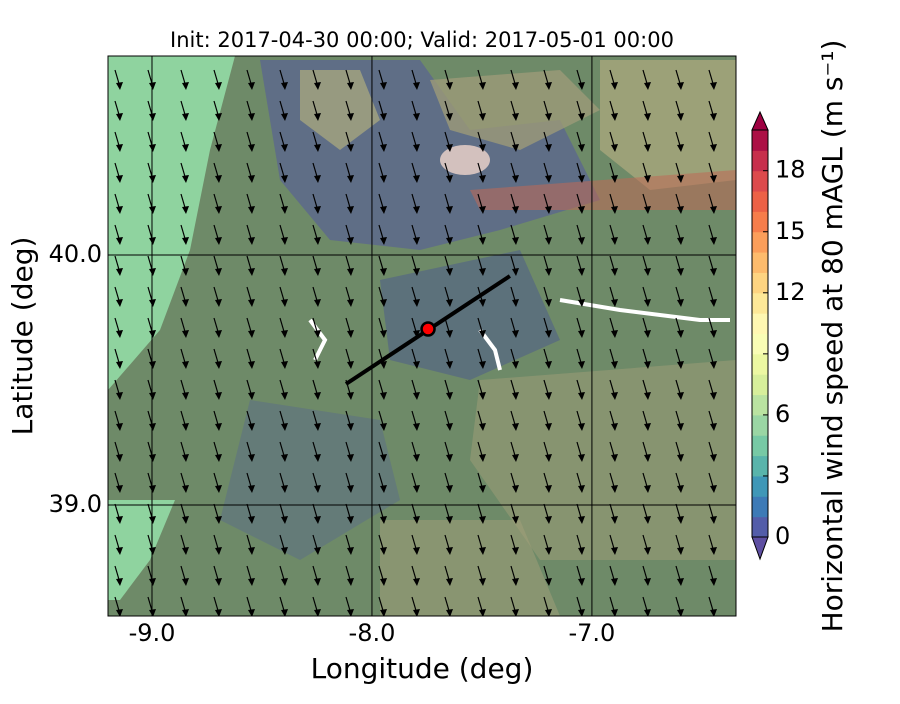 The image size is (900, 704). I want to click on colorbar-frame, so click(760, 333).